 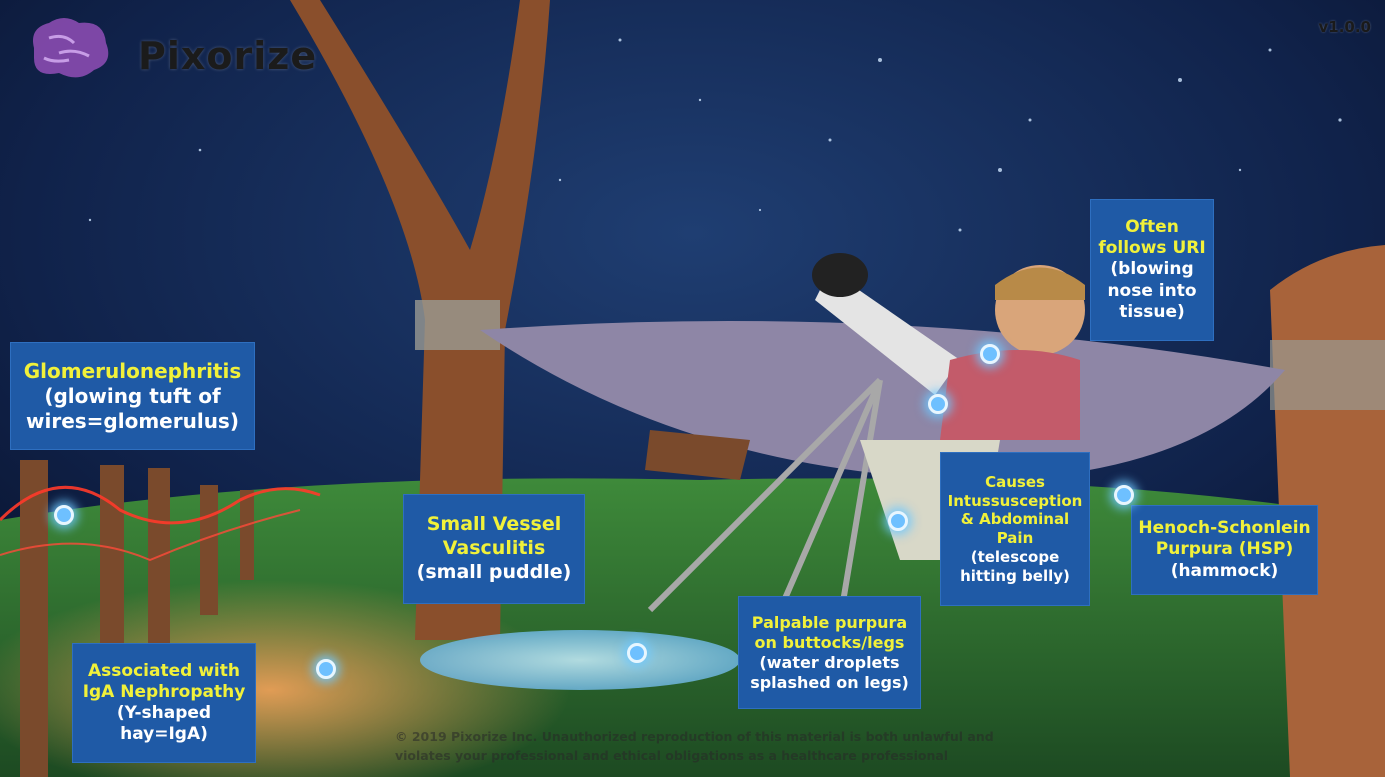 I want to click on label-title: Small Vessel Vasculitis, so click(x=494, y=536).